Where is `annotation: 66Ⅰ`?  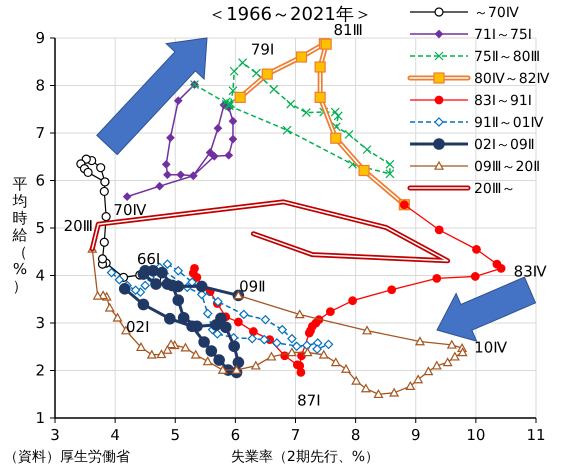
annotation: 66Ⅰ is located at coordinates (148, 259).